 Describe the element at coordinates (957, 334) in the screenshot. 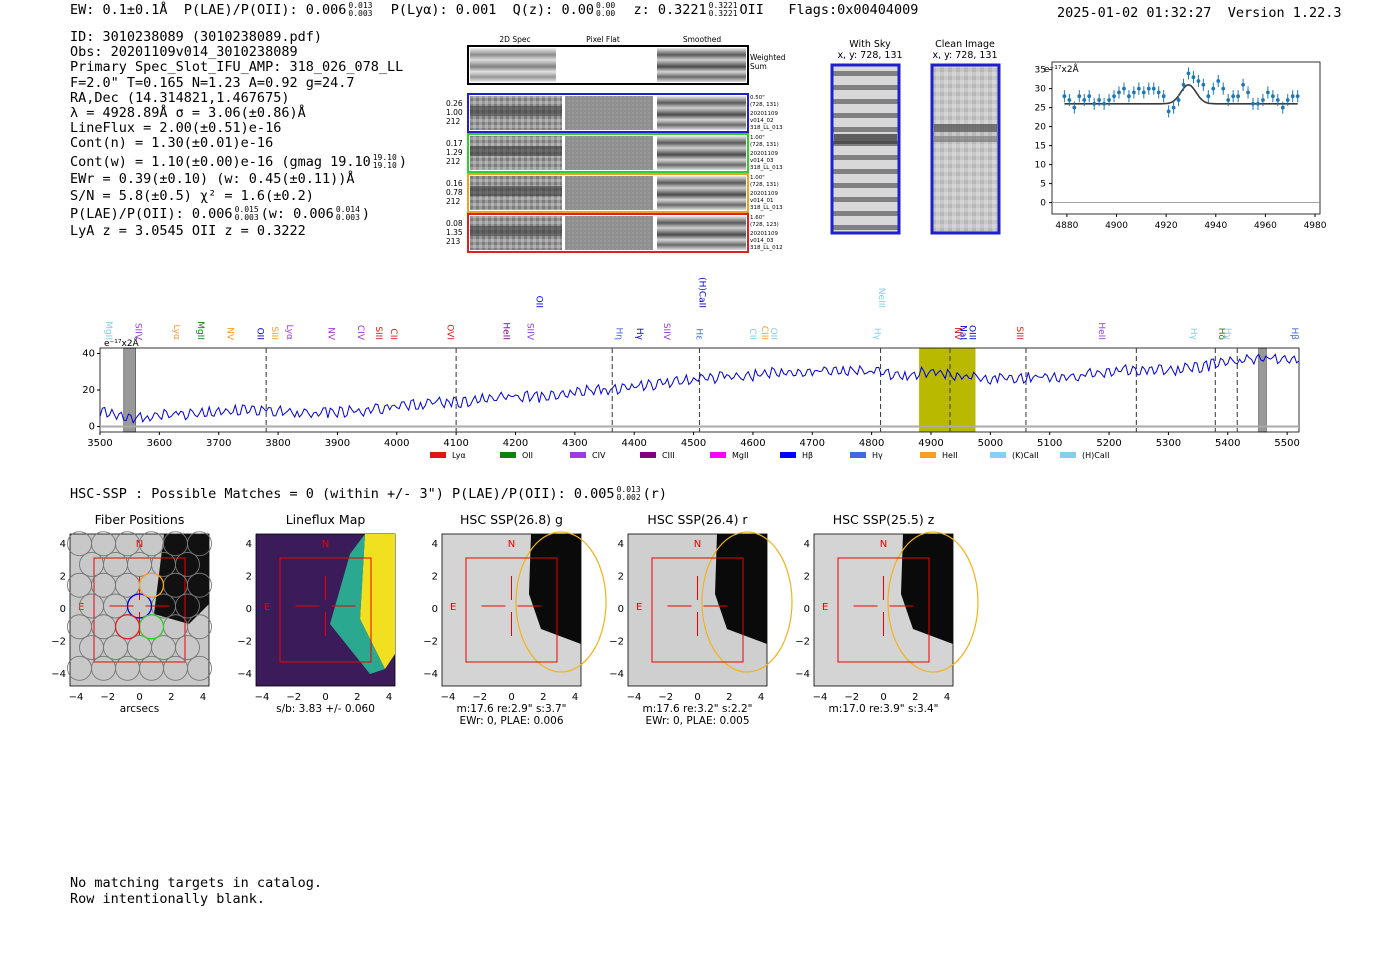

I see `spectrum-line-label: NV` at that location.